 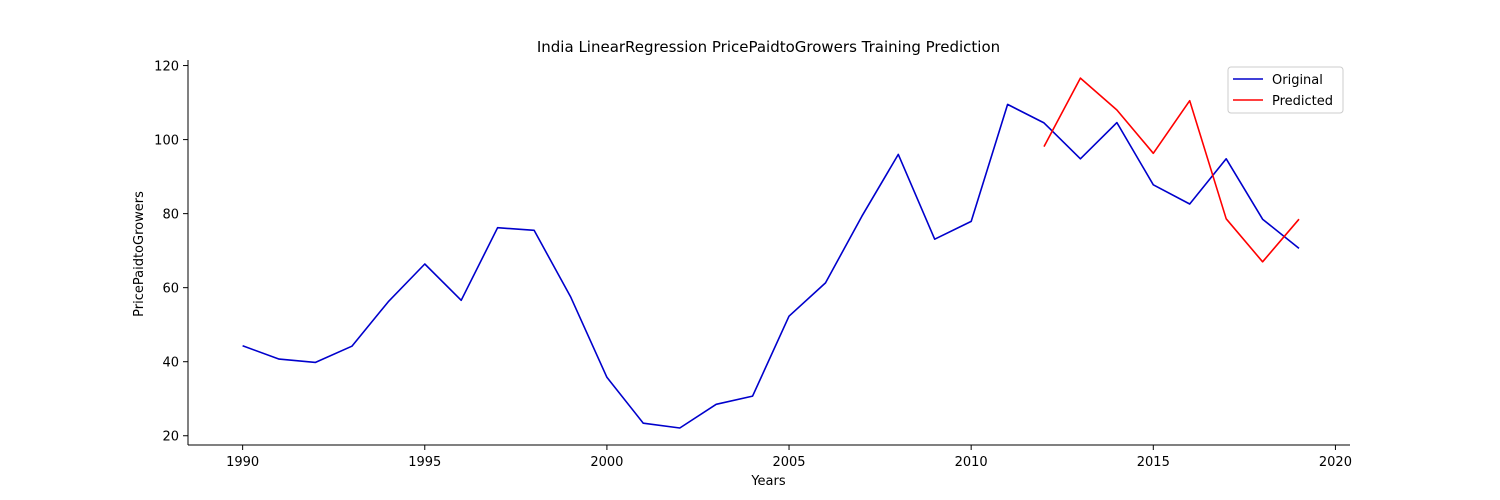 I want to click on series-line-predicted, so click(x=1171, y=170).